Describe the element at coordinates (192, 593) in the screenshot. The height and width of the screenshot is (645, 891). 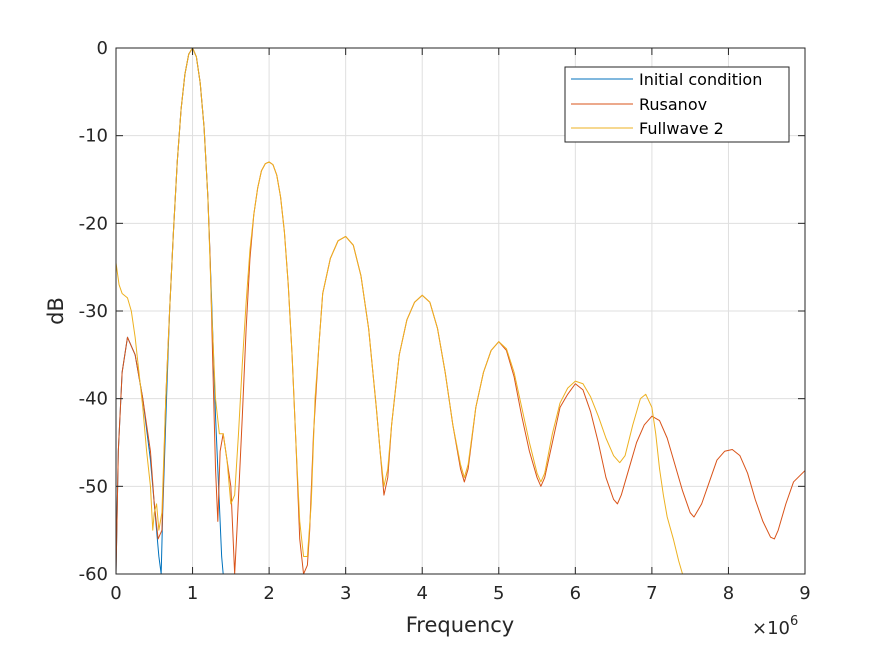
I see `x-tick-label: 1` at that location.